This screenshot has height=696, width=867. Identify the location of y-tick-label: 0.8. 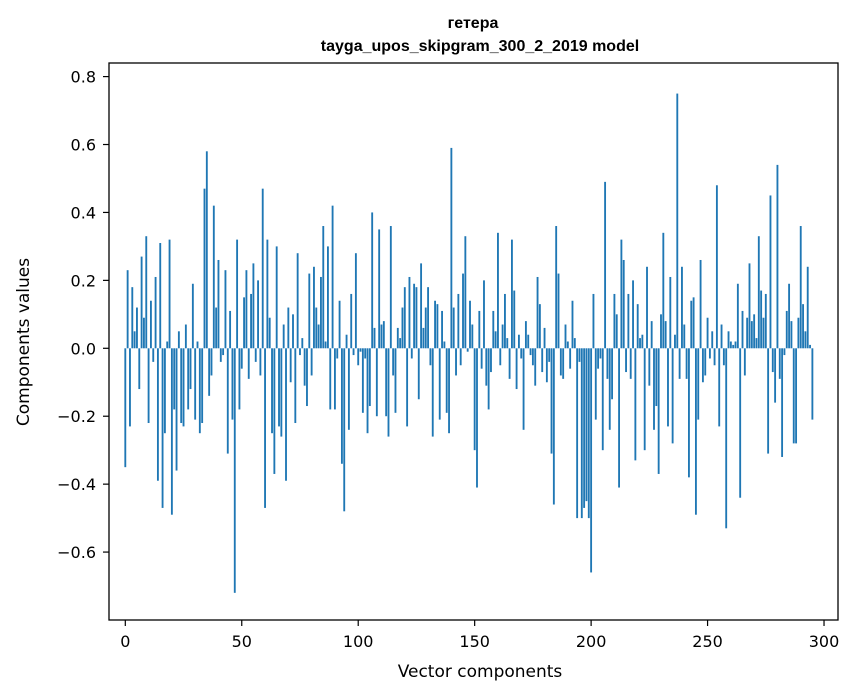
(83, 77).